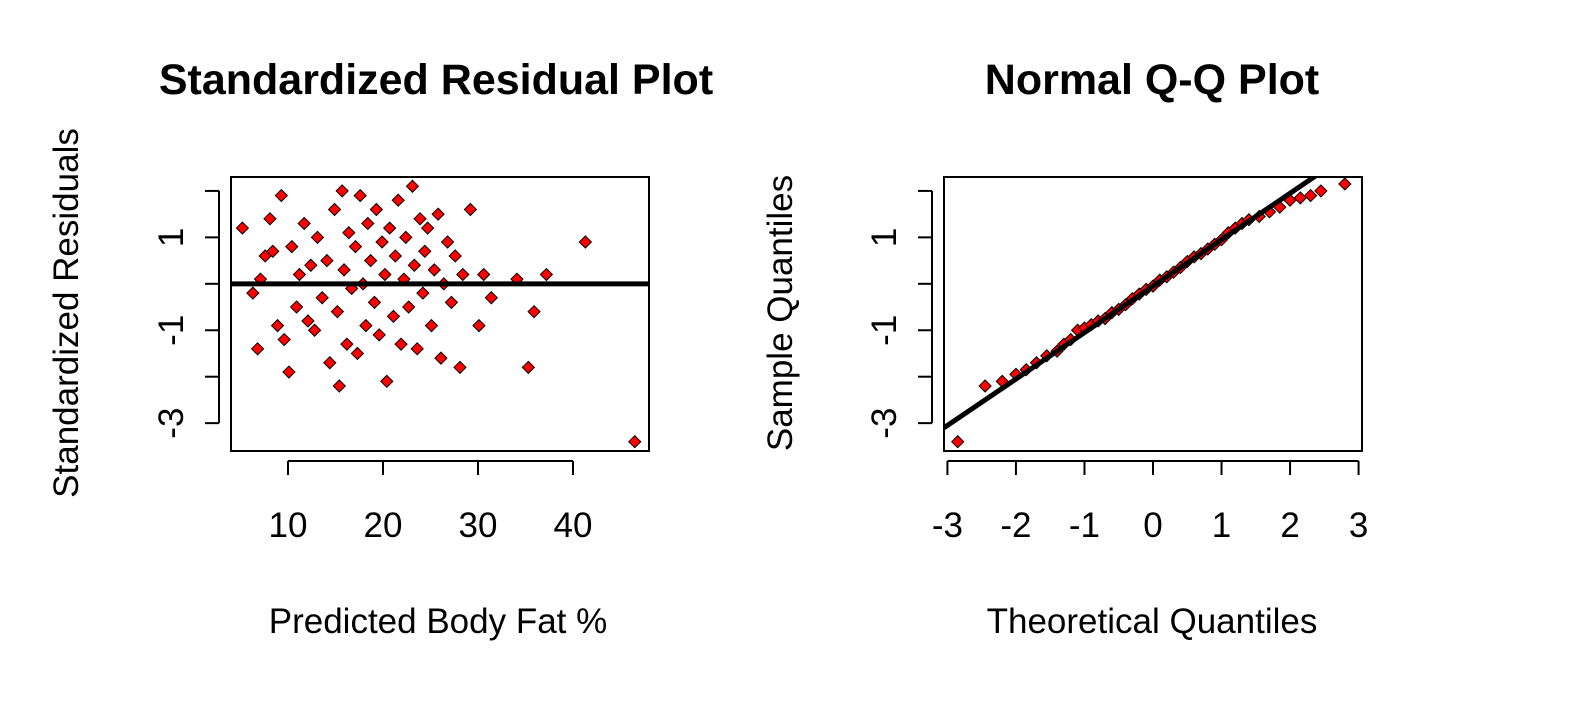  What do you see at coordinates (383, 525) in the screenshot?
I see `residual-plot-x-tick-label: 20` at bounding box center [383, 525].